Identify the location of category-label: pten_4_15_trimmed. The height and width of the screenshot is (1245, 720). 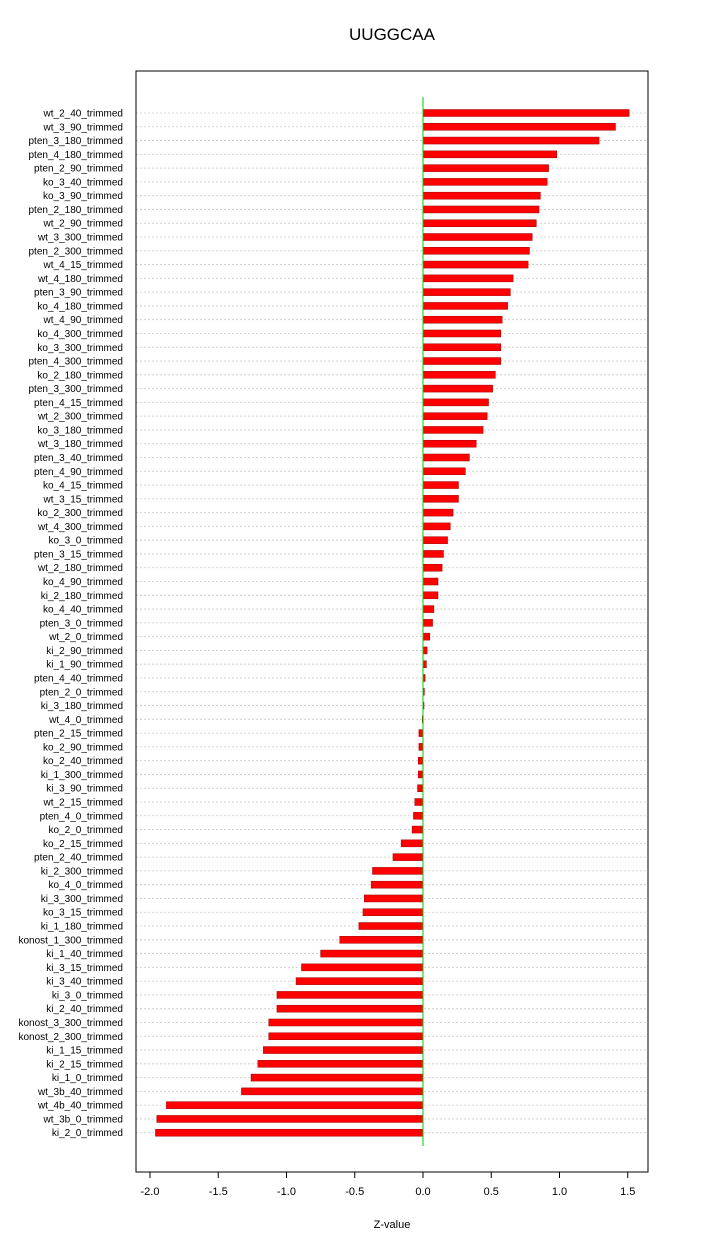
(78, 403).